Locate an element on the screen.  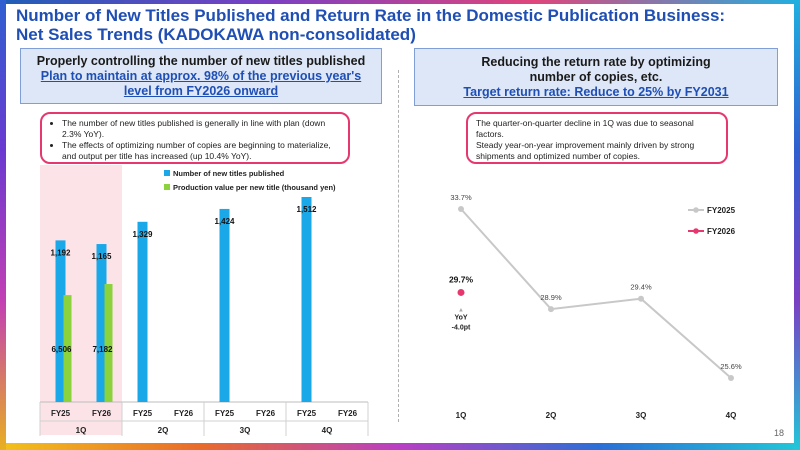
point-label-fy2025: 33.7% is located at coordinates (461, 197).